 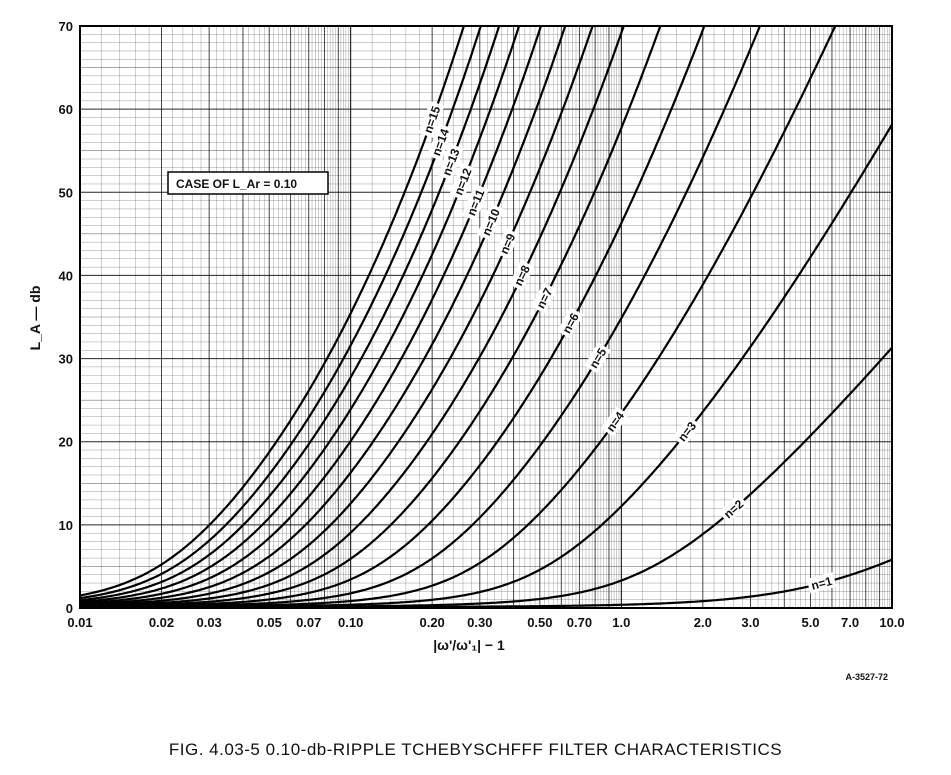 I want to click on annotation-box, so click(x=248, y=183).